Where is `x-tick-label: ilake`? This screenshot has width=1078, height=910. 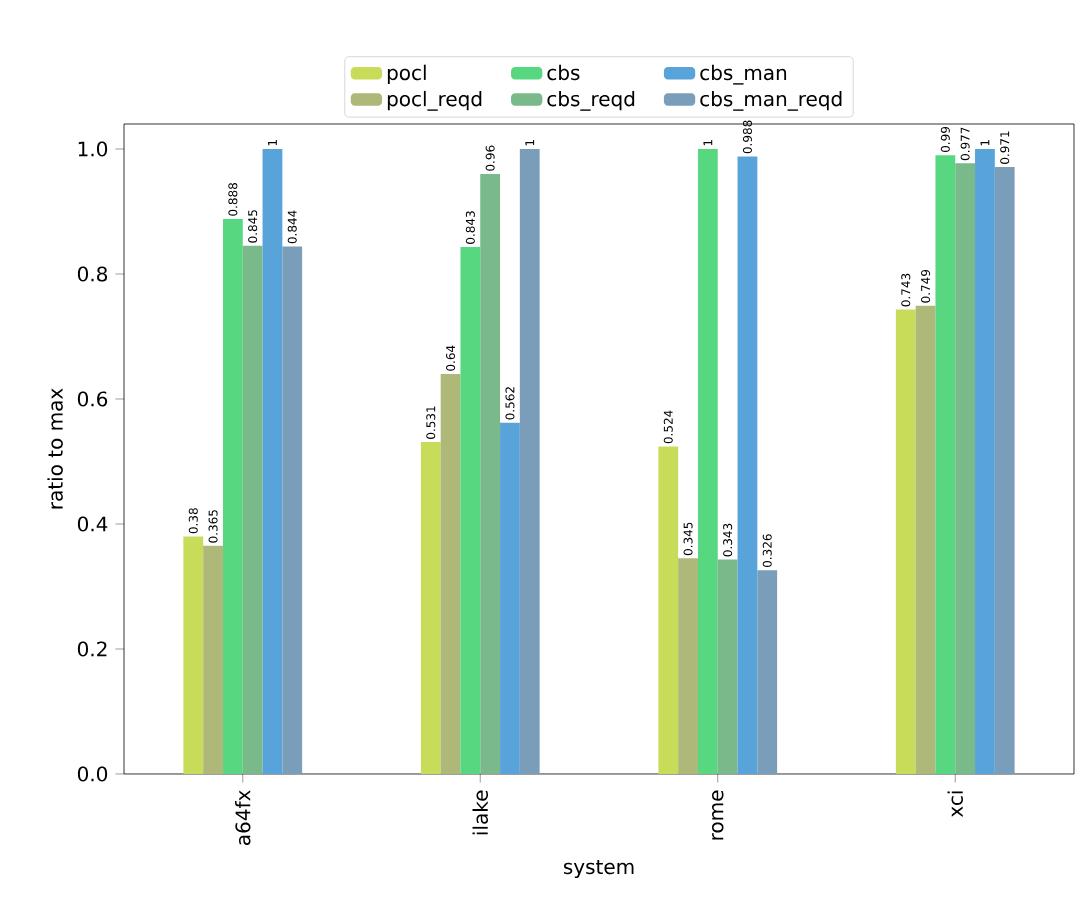 x-tick-label: ilake is located at coordinates (480, 812).